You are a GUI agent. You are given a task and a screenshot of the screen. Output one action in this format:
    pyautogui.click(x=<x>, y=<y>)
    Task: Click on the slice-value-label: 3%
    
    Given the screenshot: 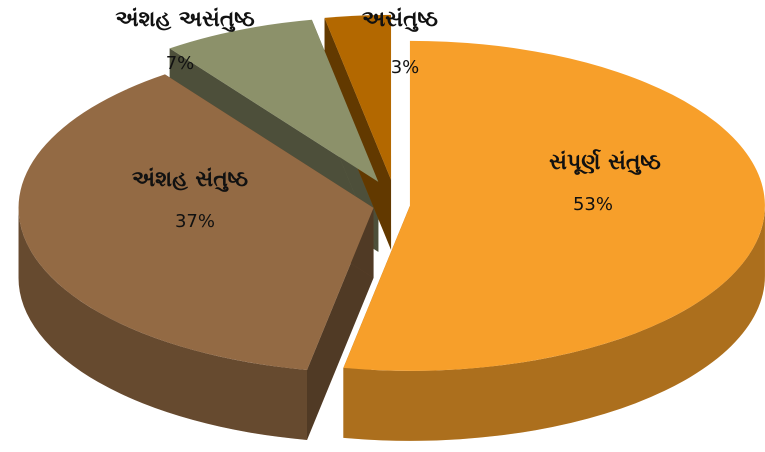 What is the action you would take?
    pyautogui.click(x=405, y=67)
    